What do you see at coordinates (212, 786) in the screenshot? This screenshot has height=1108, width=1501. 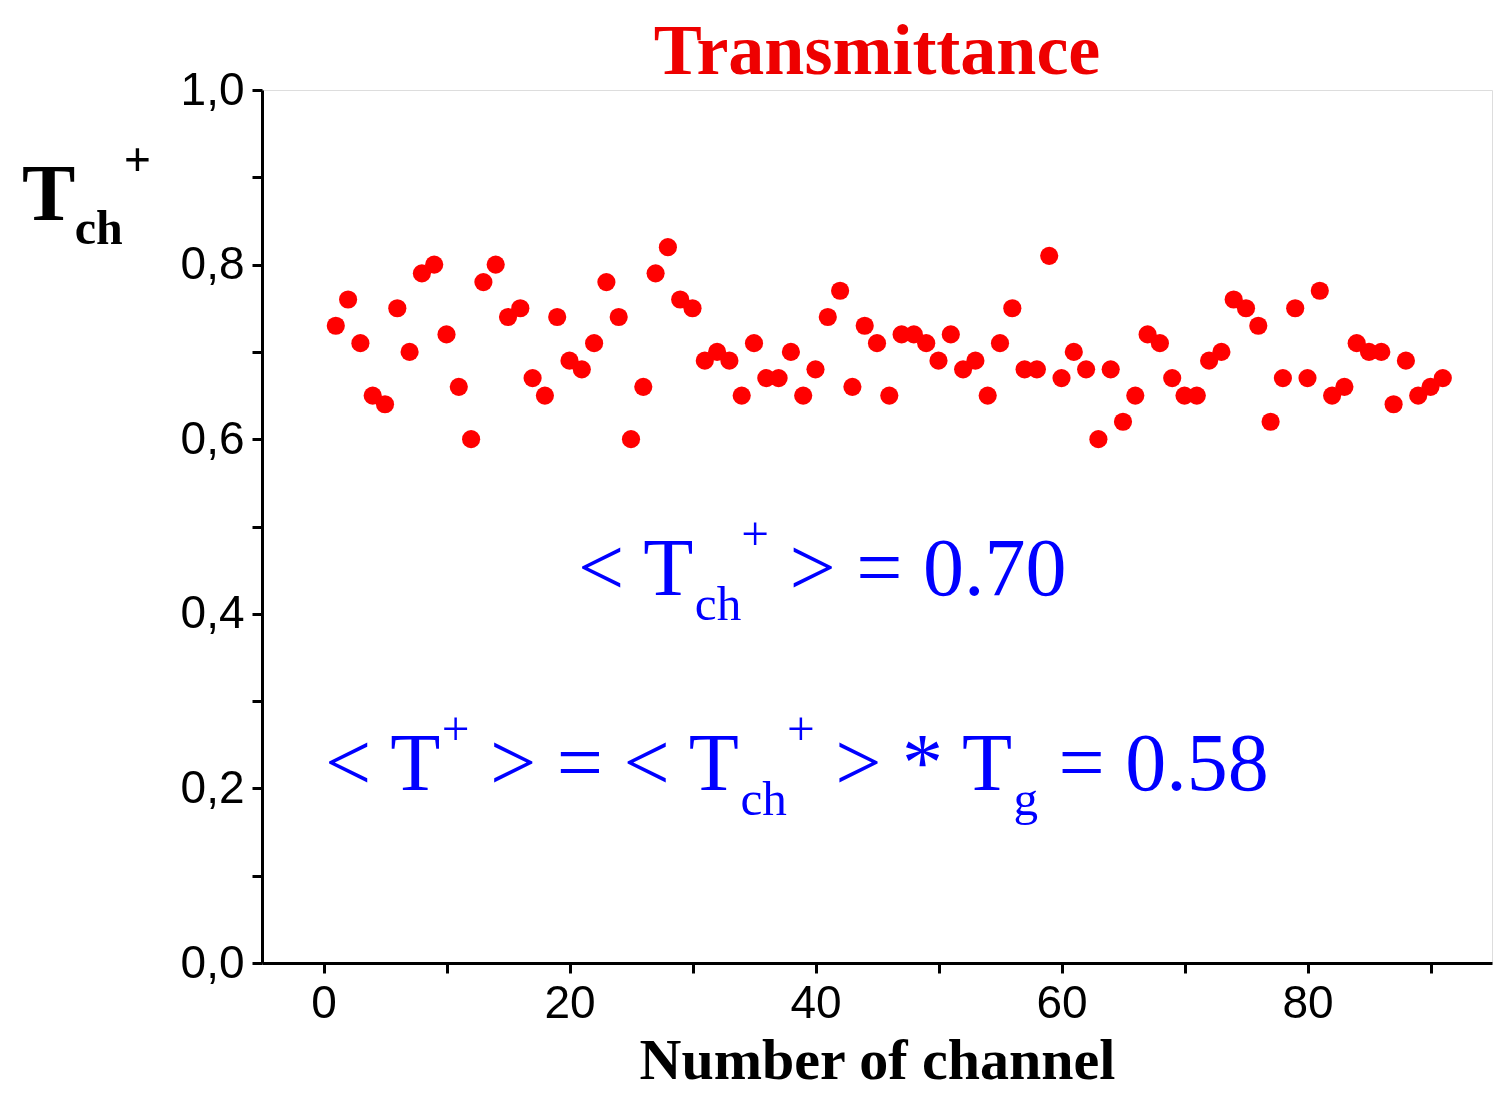 I see `y-tick-label: 0,2` at bounding box center [212, 786].